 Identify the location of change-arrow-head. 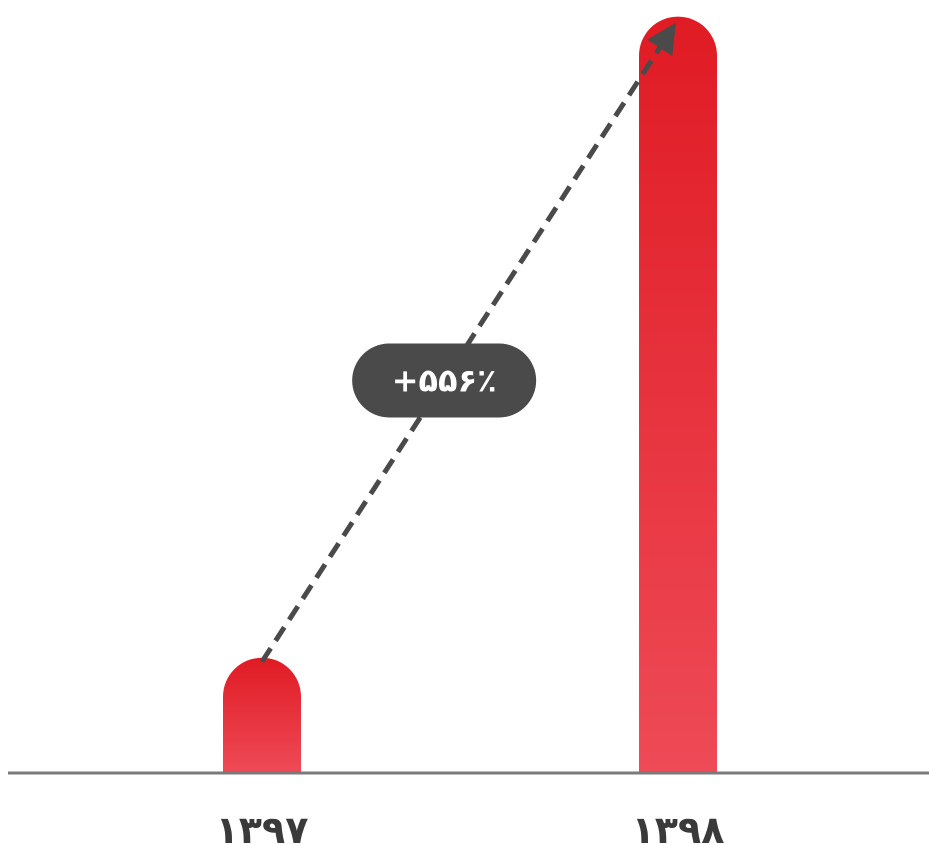
(661, 39).